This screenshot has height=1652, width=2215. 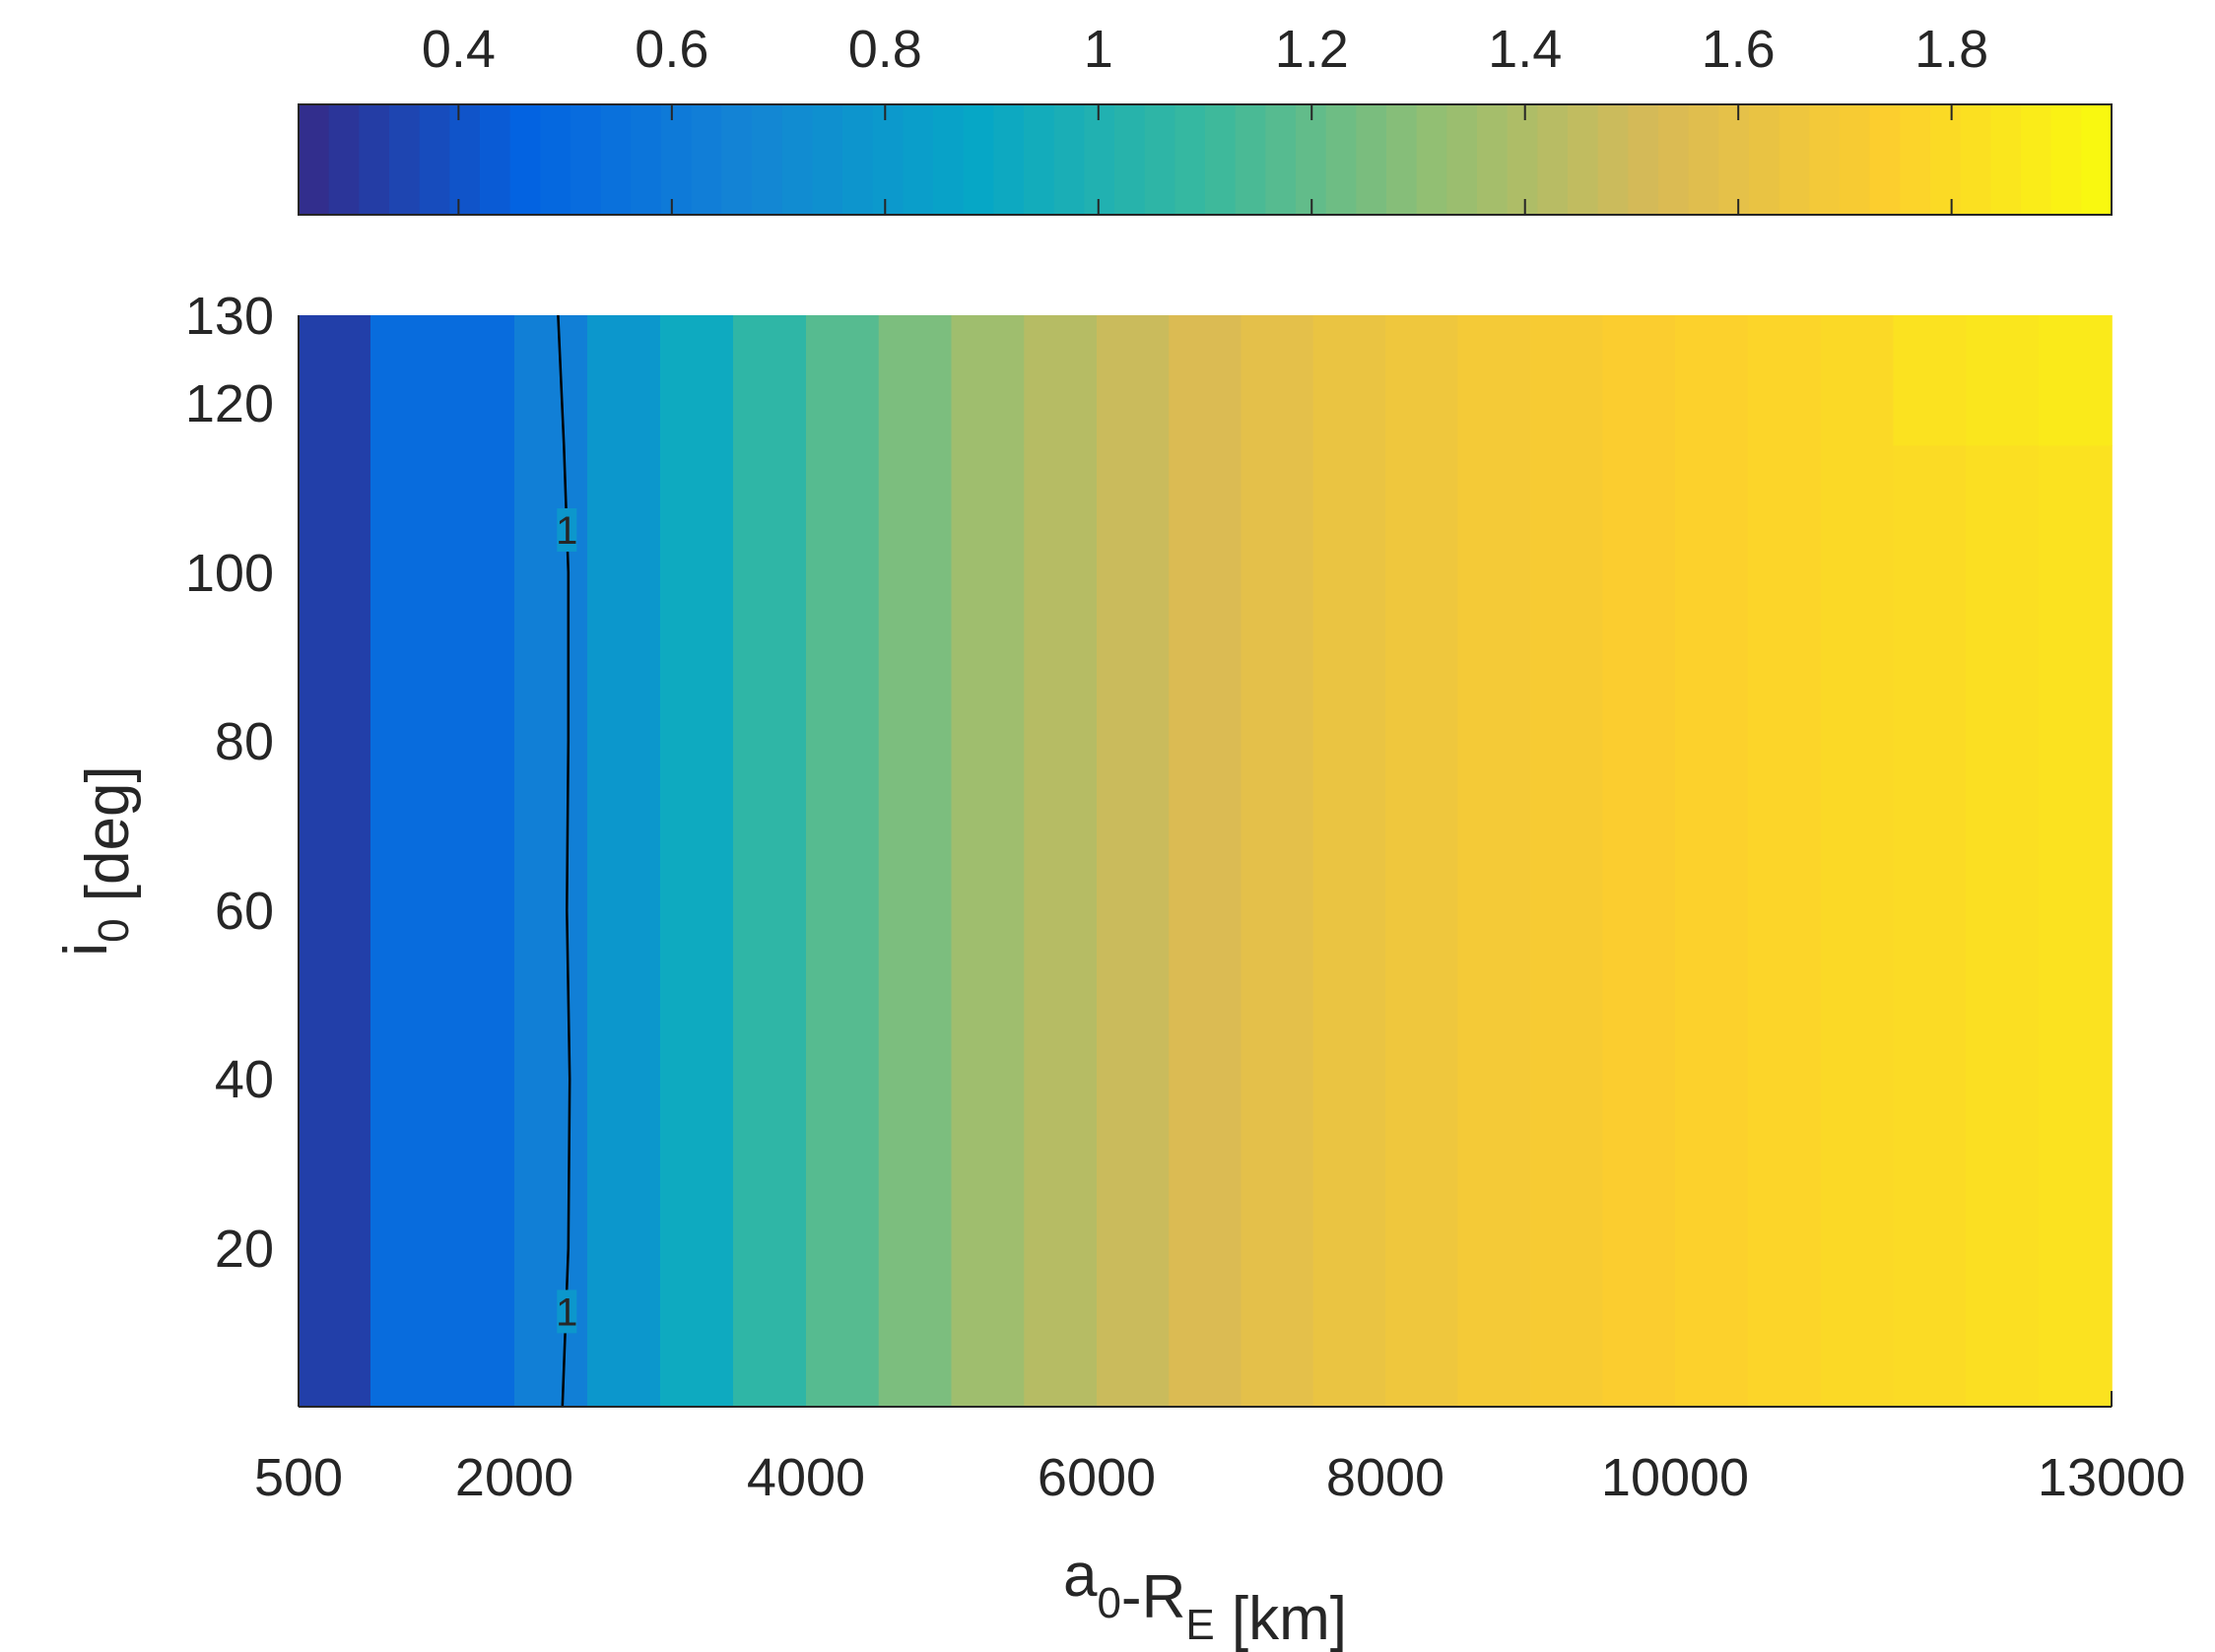 What do you see at coordinates (672, 49) in the screenshot?
I see `colorbar-tick-label: 0.6` at bounding box center [672, 49].